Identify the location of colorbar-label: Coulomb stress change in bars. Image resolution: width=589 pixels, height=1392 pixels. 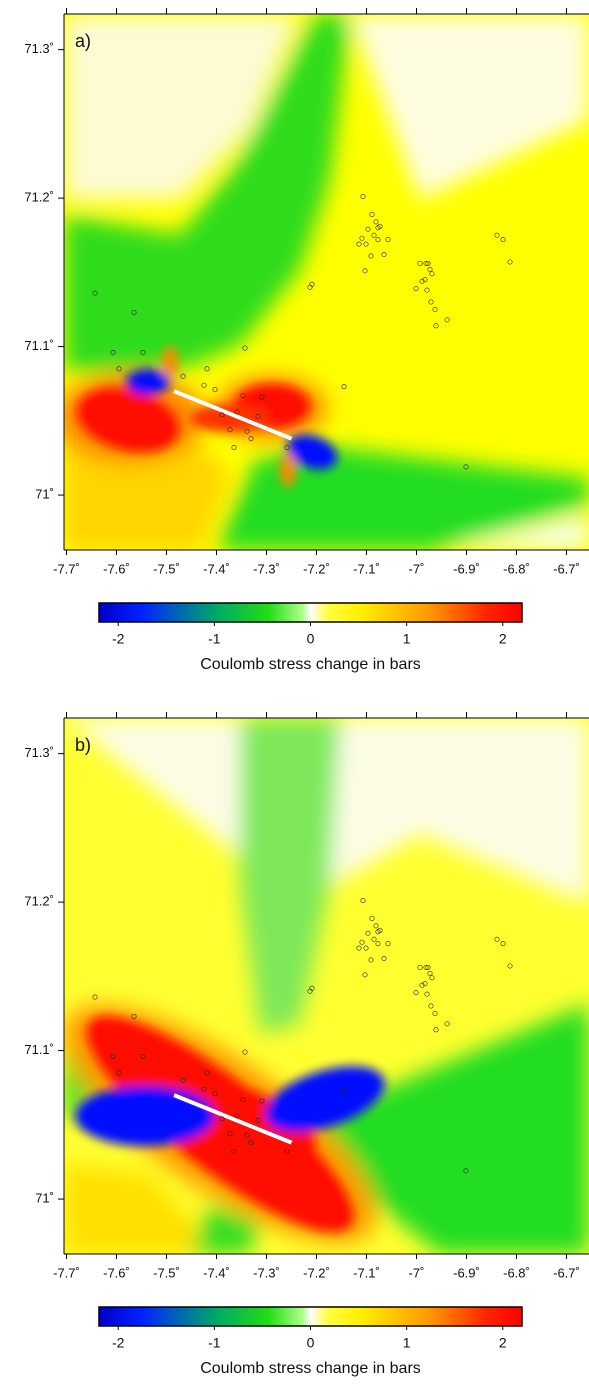
(310, 1368).